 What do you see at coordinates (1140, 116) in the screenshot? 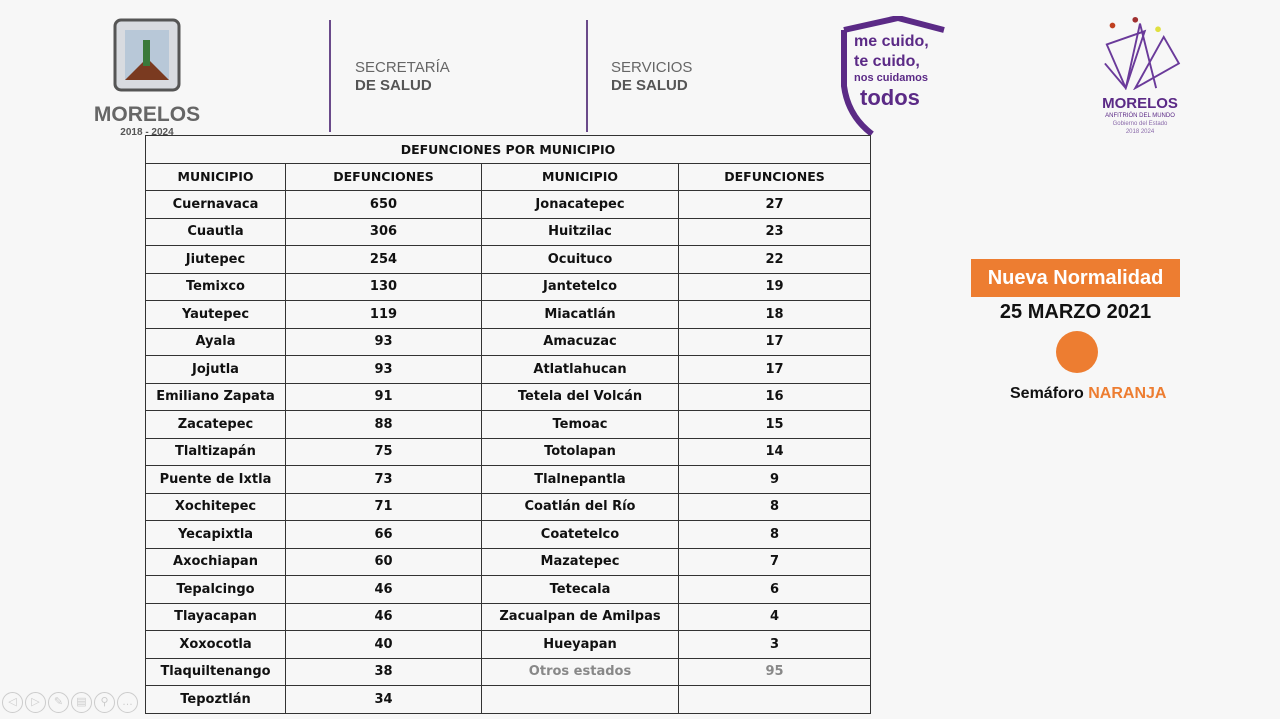
I see `gov-tagline: ANFITRIÓN DEL MUNDO` at bounding box center [1140, 116].